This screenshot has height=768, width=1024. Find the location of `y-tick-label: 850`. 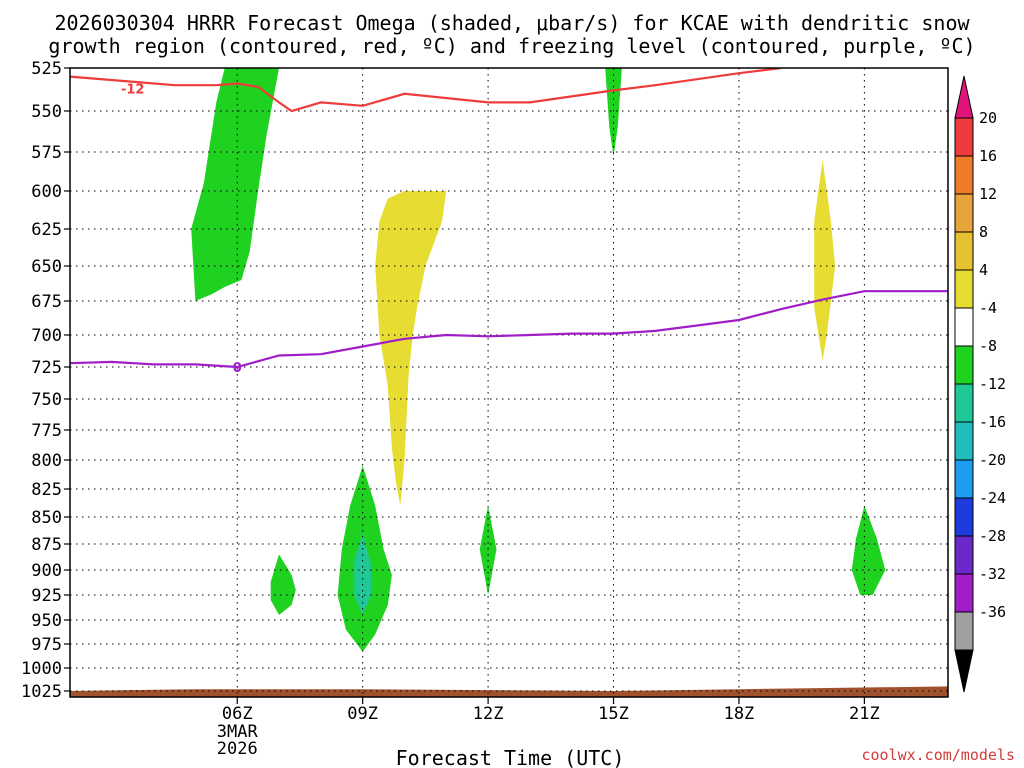

y-tick-label: 850 is located at coordinates (46, 518).